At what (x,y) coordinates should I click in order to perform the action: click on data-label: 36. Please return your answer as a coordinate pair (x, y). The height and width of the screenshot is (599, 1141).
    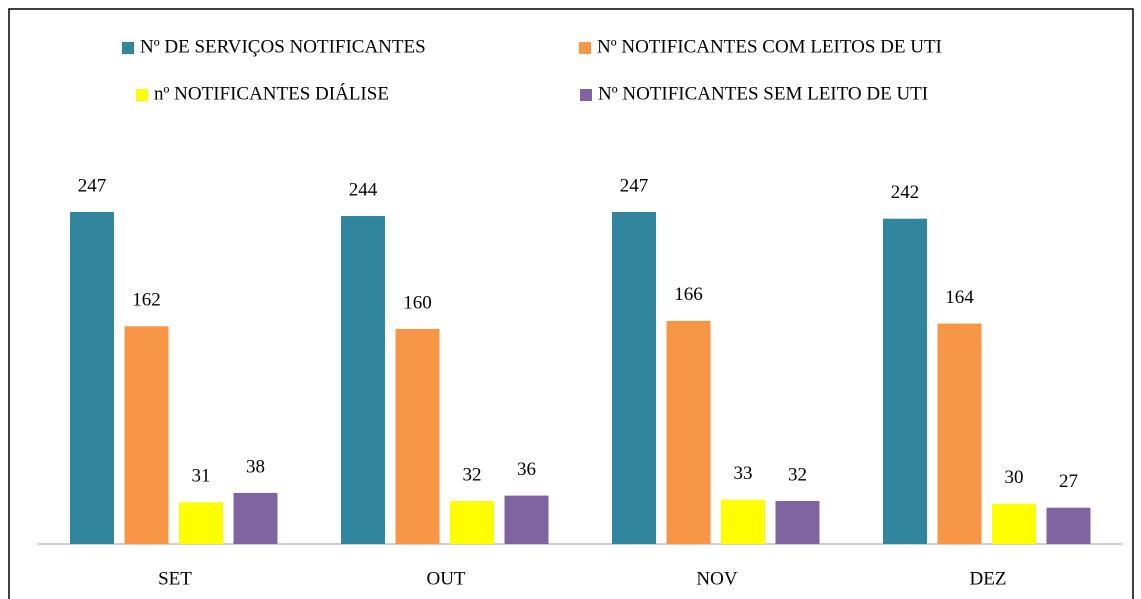
    Looking at the image, I should click on (526, 469).